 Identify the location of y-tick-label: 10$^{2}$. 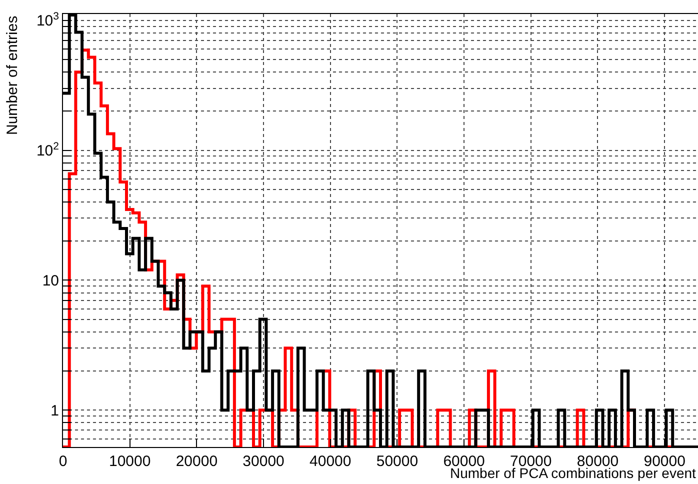
(48, 150).